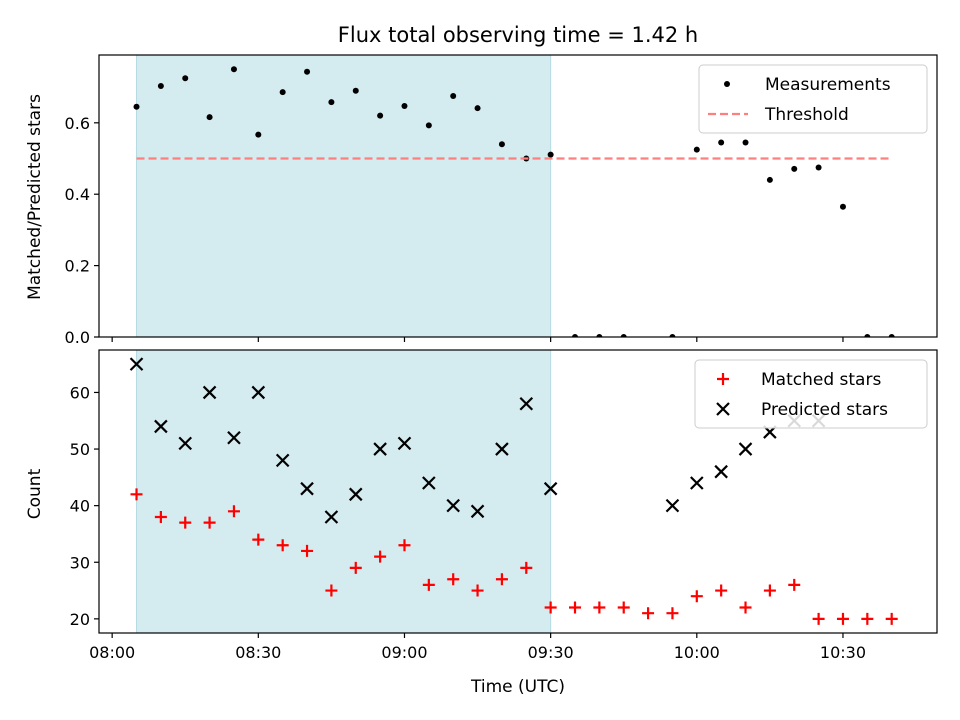 The height and width of the screenshot is (720, 960). I want to click on top-legend: Measurements Threshold, so click(813, 99).